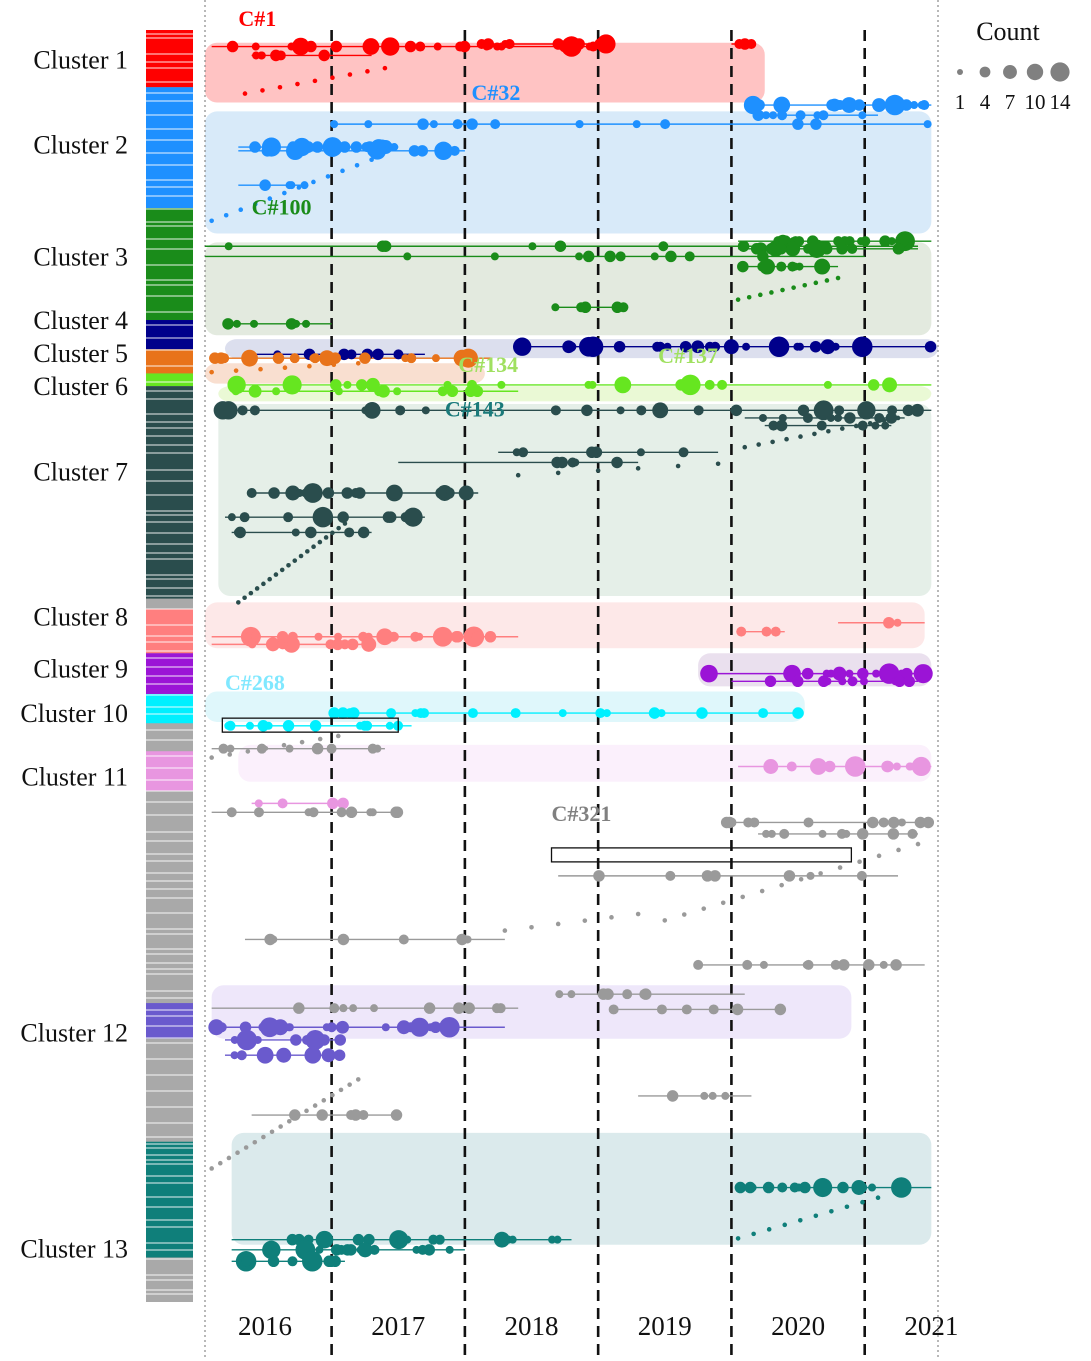 This screenshot has height=1361, width=1091. What do you see at coordinates (74, 1032) in the screenshot?
I see `cluster-label: Cluster 12` at bounding box center [74, 1032].